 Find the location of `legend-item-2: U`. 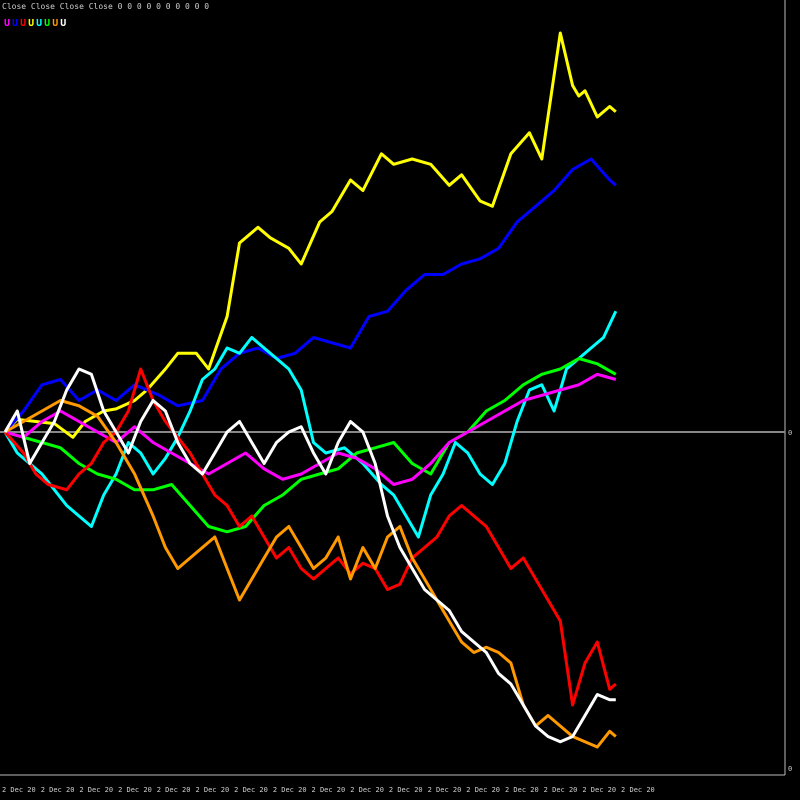

legend-item-2: U is located at coordinates (15, 23).